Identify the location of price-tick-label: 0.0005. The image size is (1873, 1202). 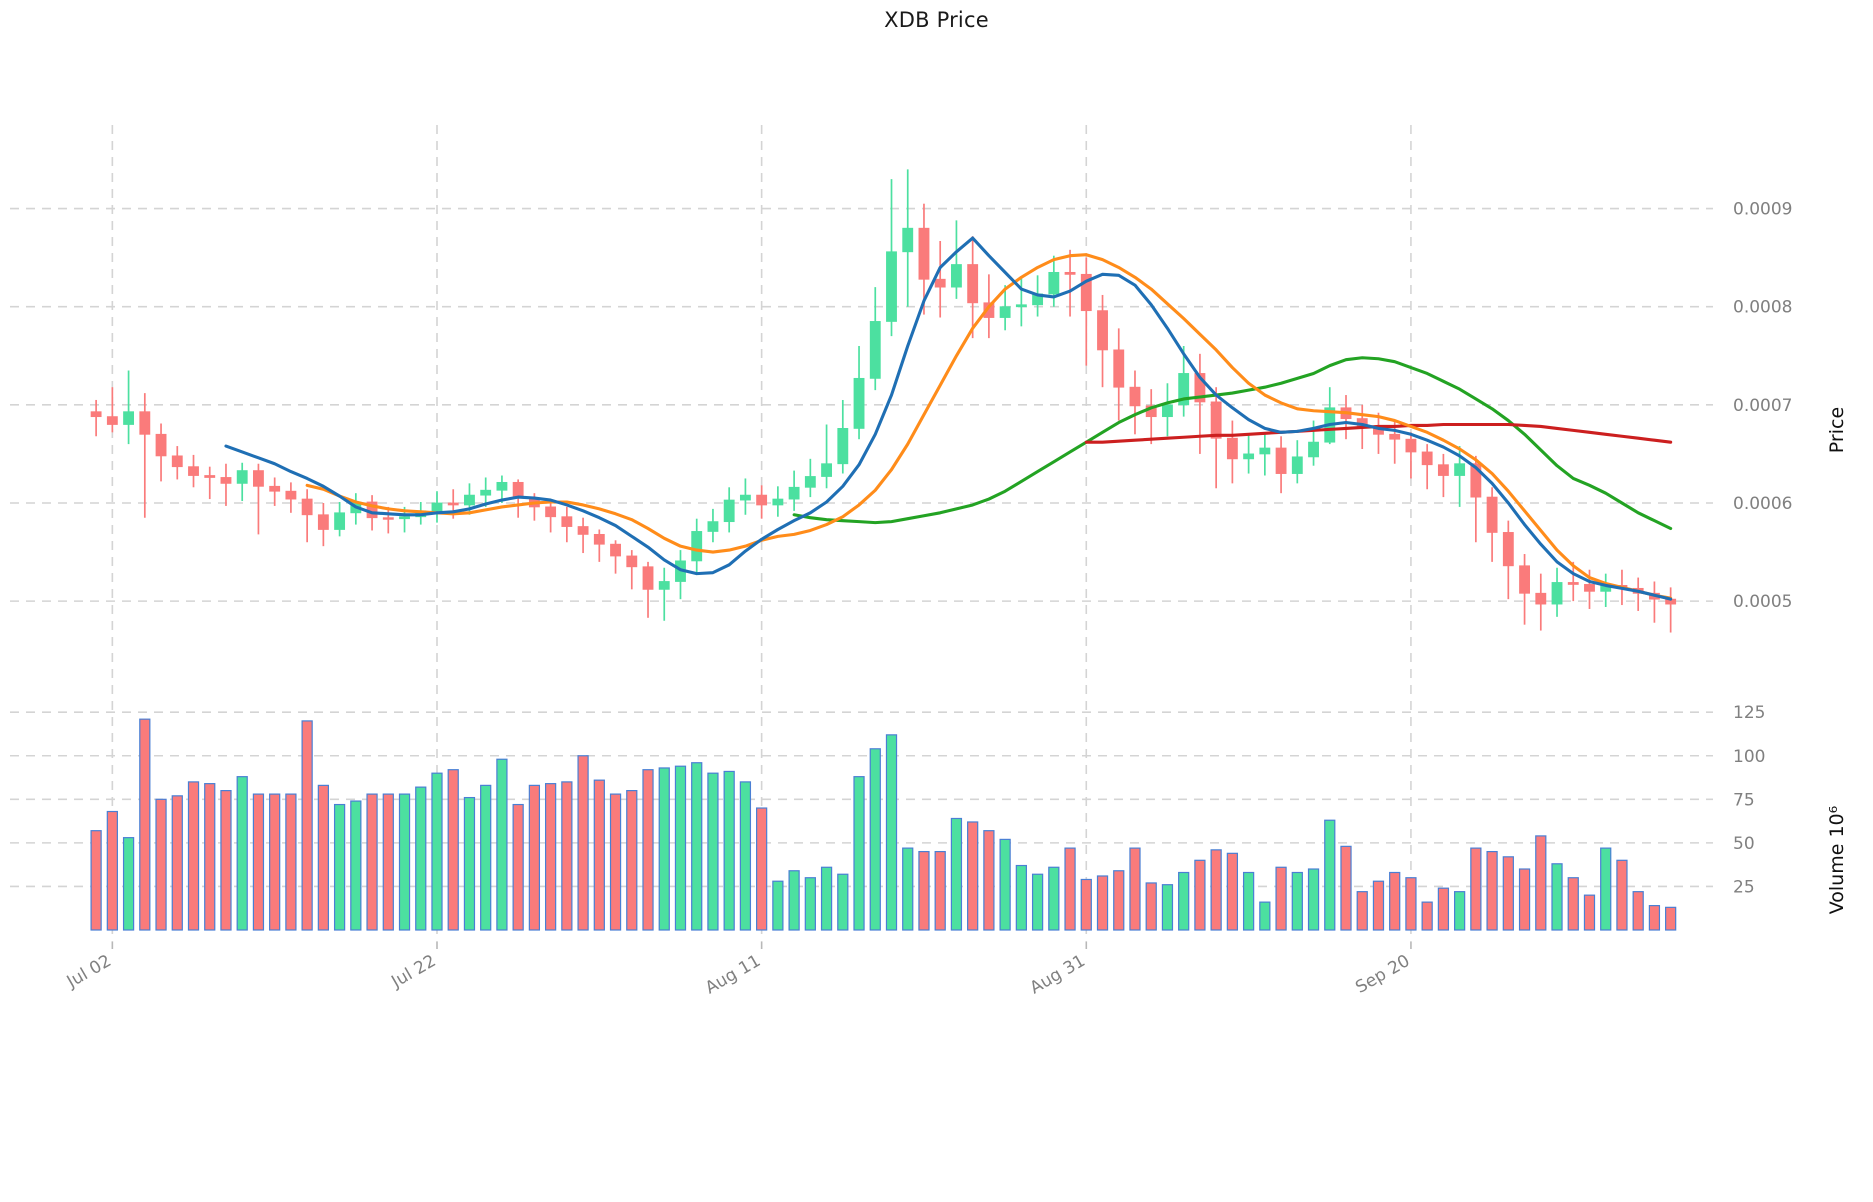
(1762, 602).